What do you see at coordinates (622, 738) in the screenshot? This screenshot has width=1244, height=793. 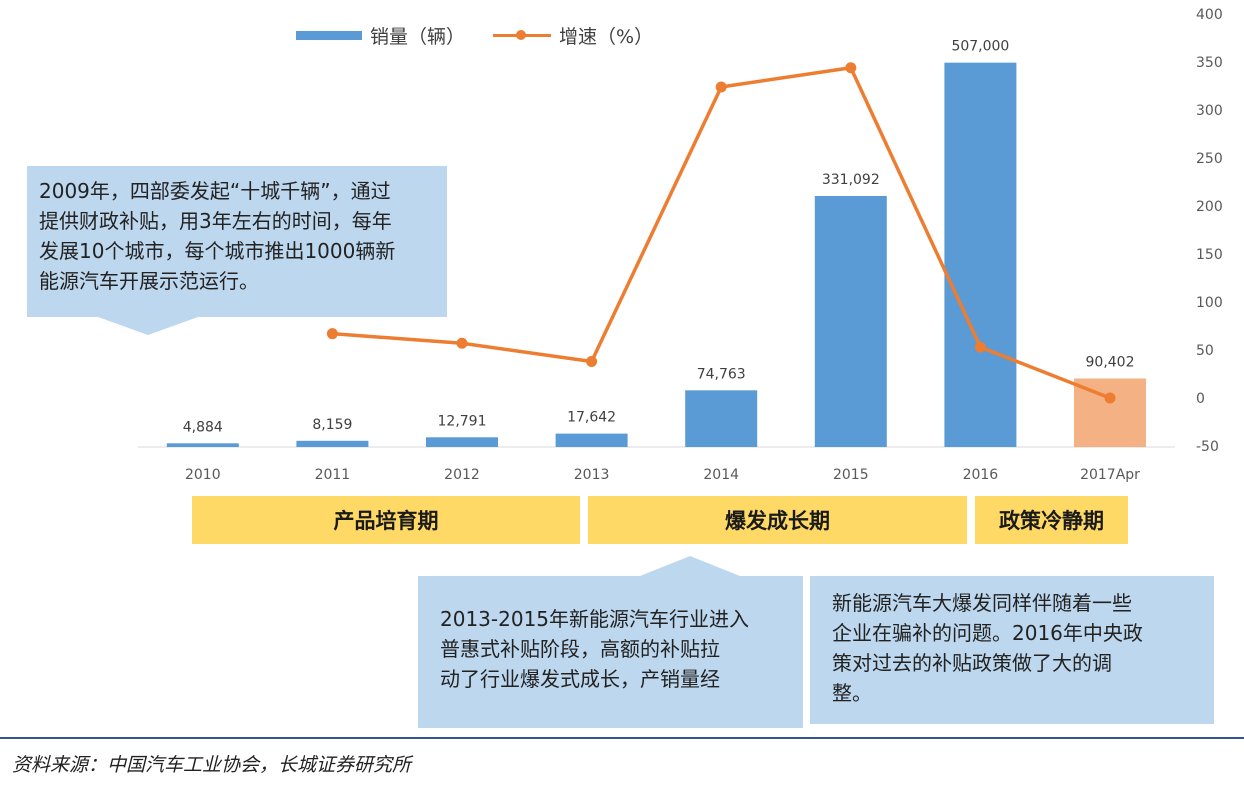 I see `footer-divider` at bounding box center [622, 738].